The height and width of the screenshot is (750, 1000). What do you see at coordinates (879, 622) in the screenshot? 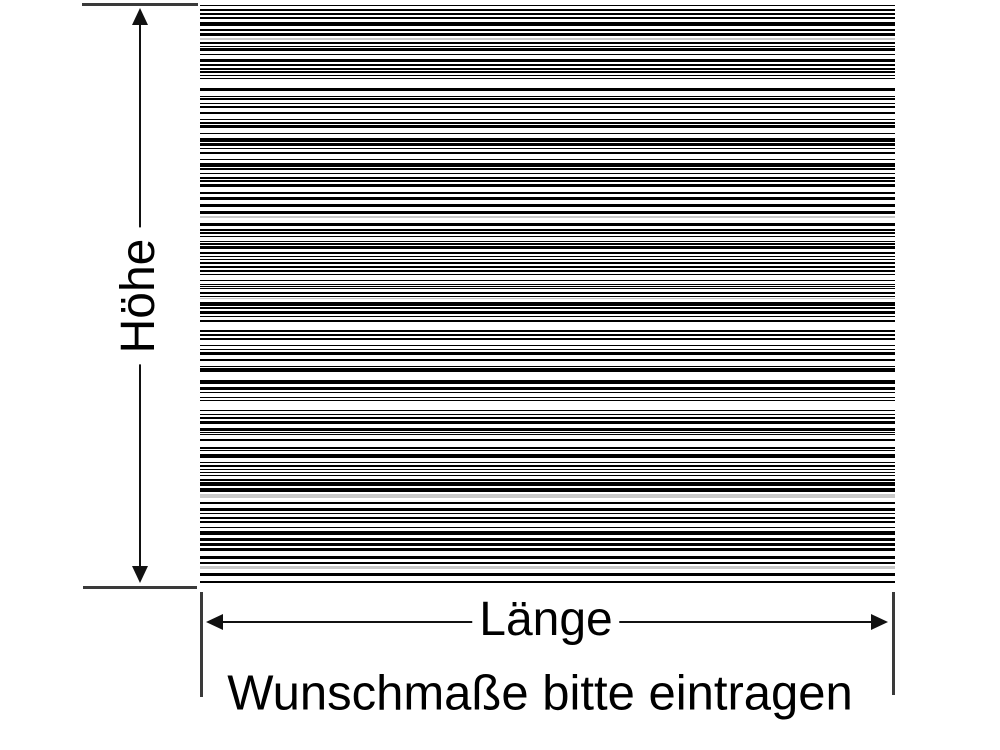
I see `arrow-right-icon` at bounding box center [879, 622].